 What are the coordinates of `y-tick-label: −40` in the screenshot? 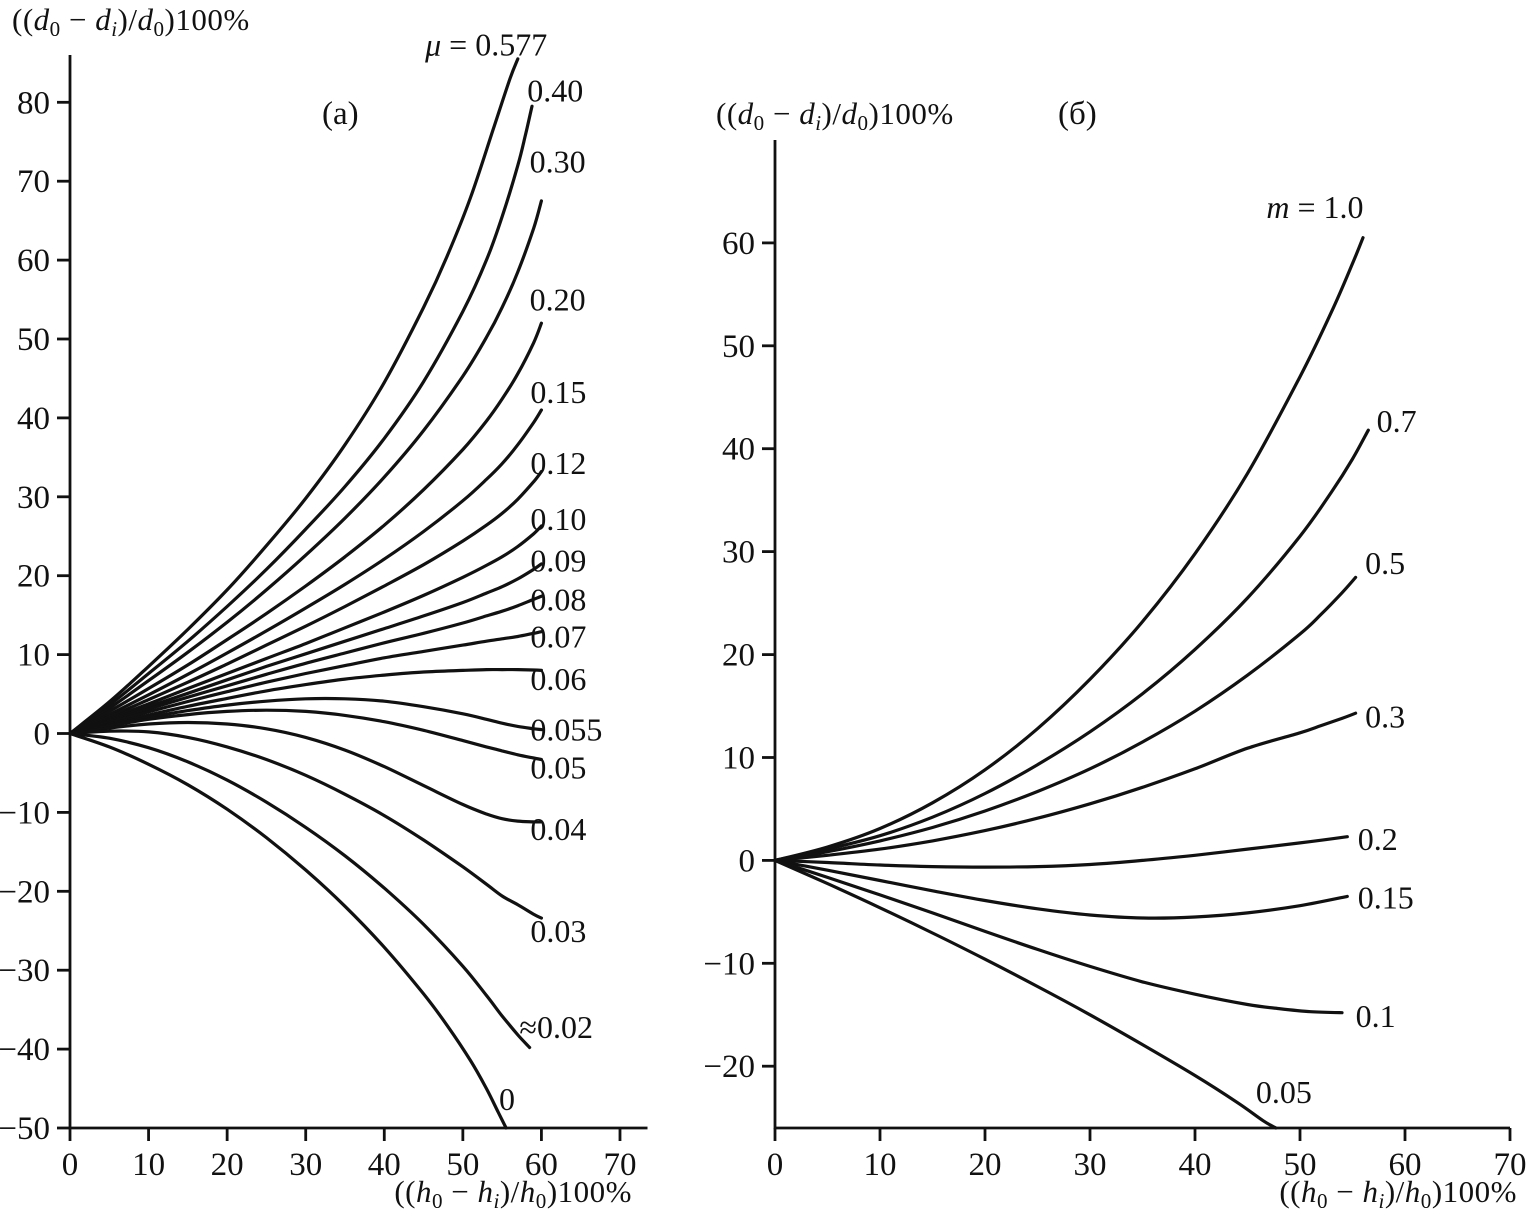 It's located at (25, 1050).